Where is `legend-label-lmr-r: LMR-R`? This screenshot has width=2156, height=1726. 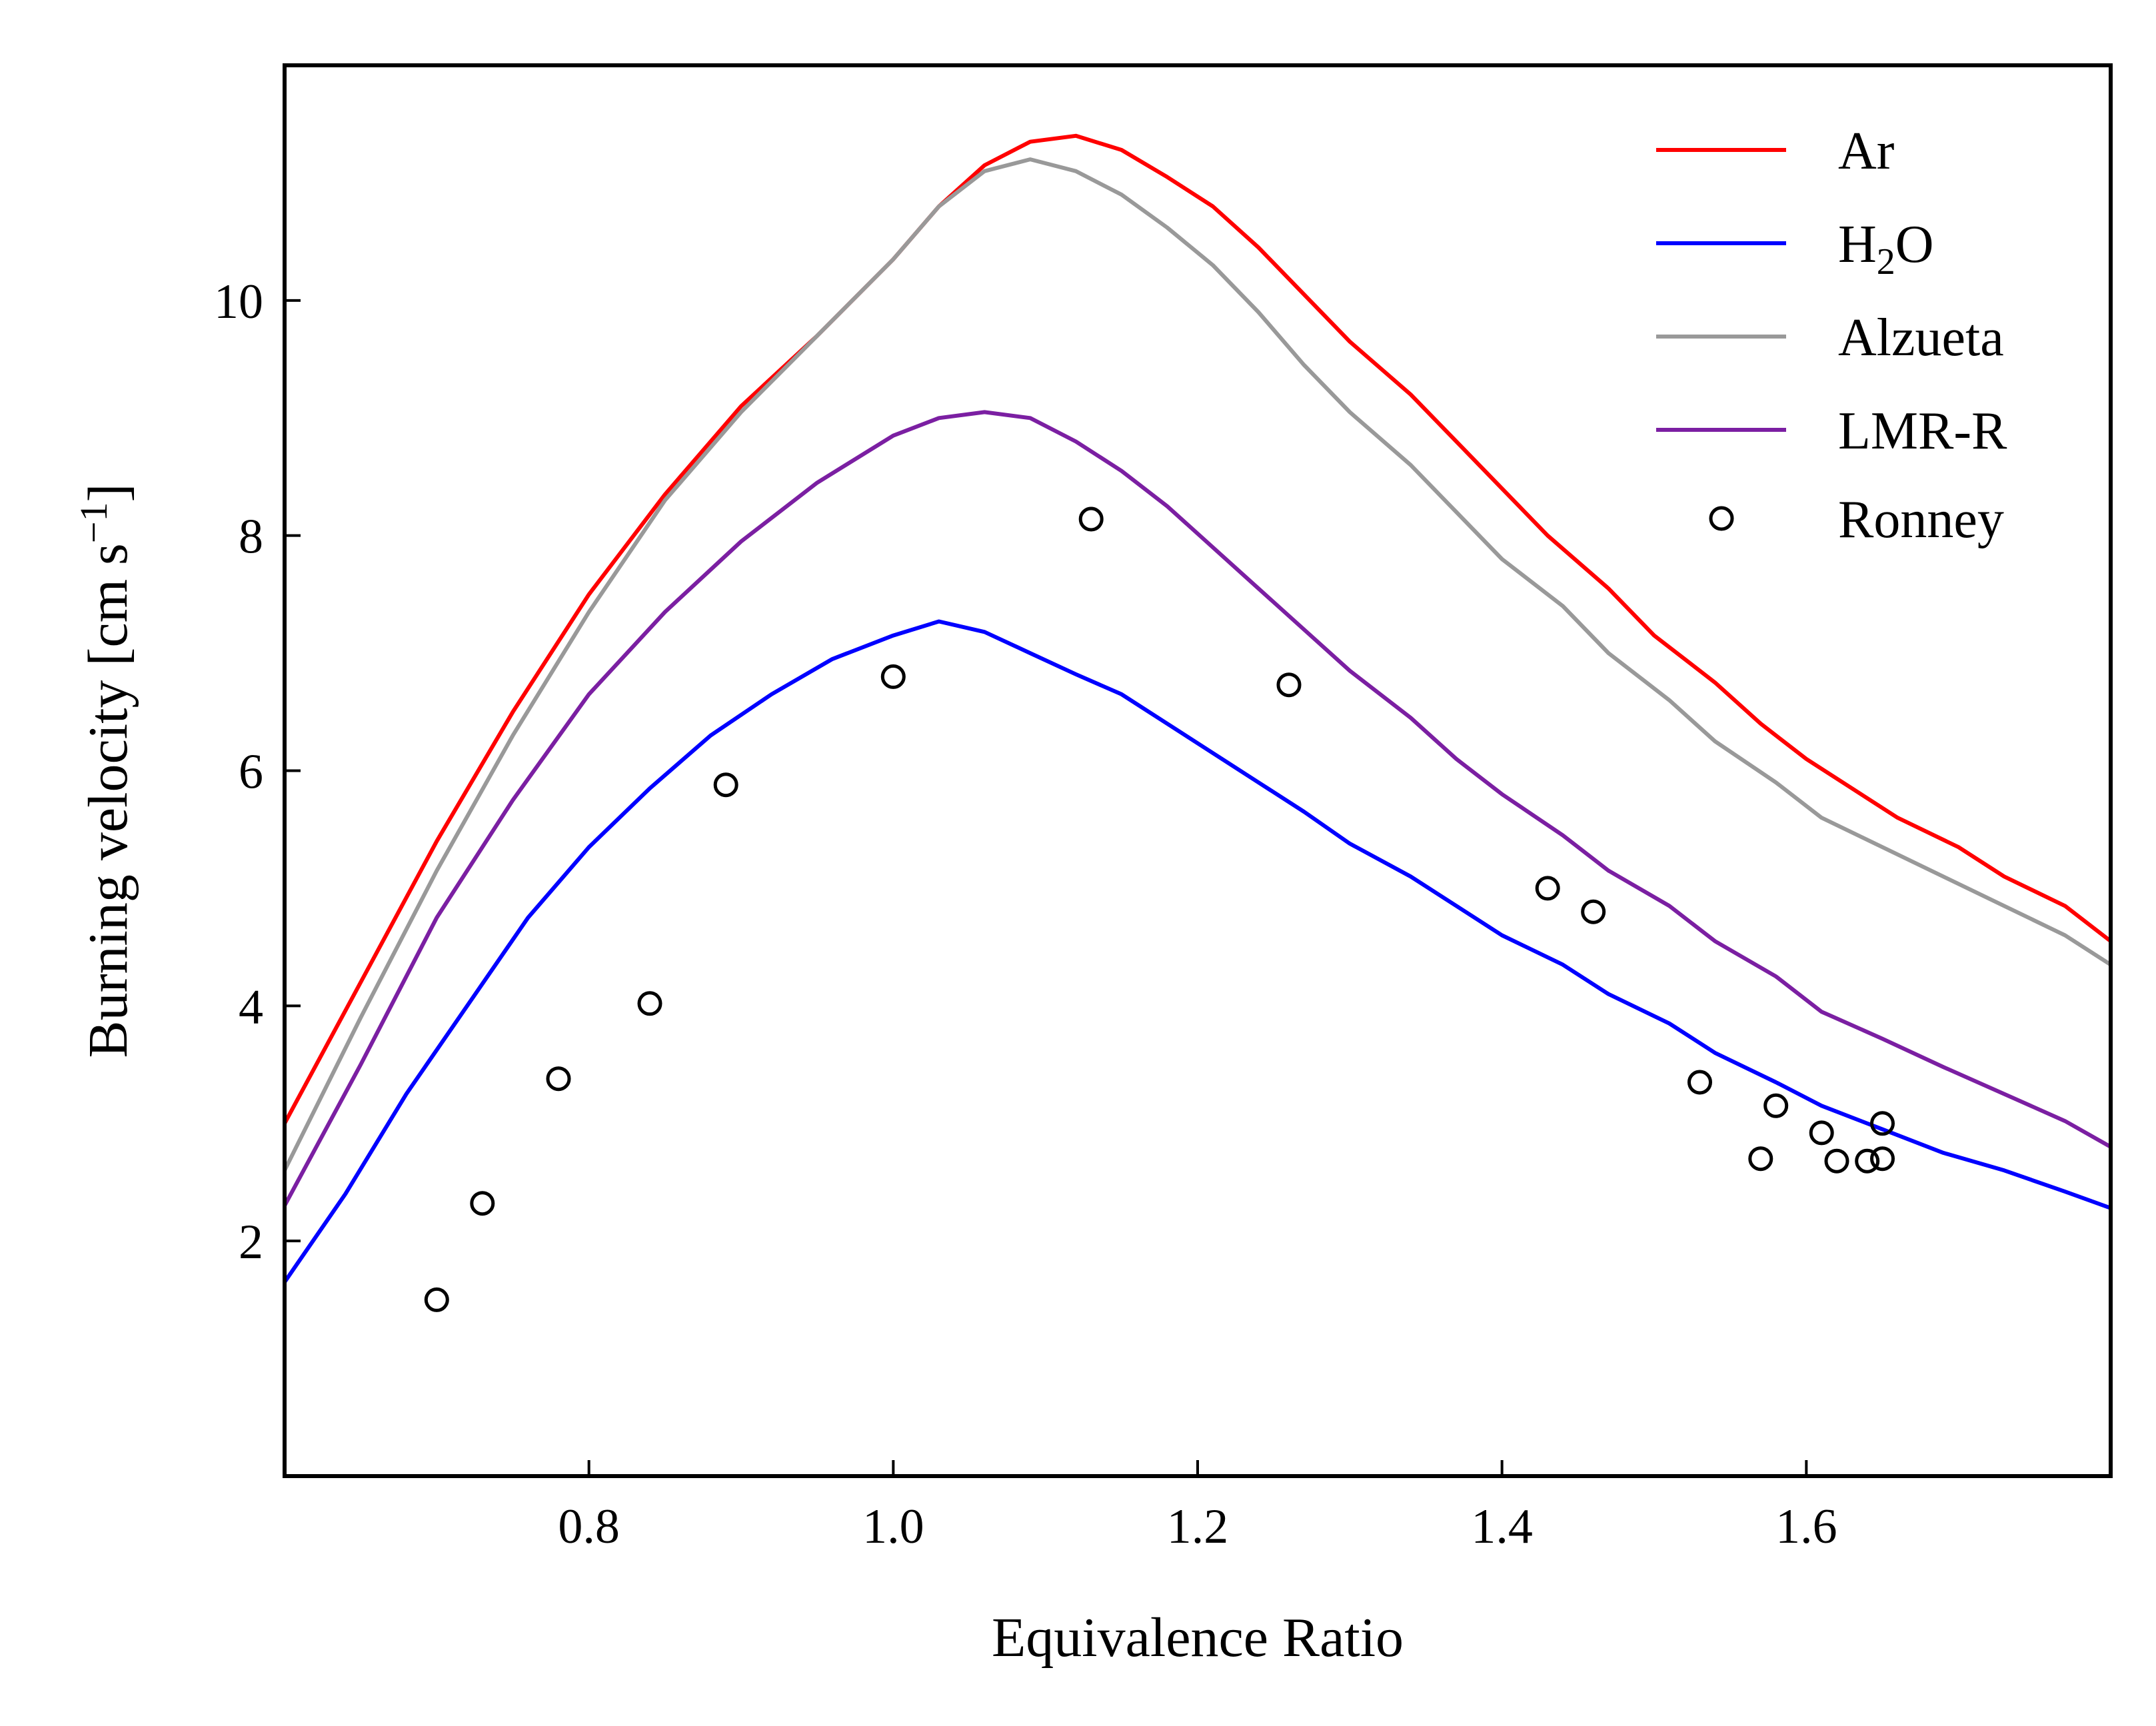
legend-label-lmr-r: LMR-R is located at coordinates (1922, 431).